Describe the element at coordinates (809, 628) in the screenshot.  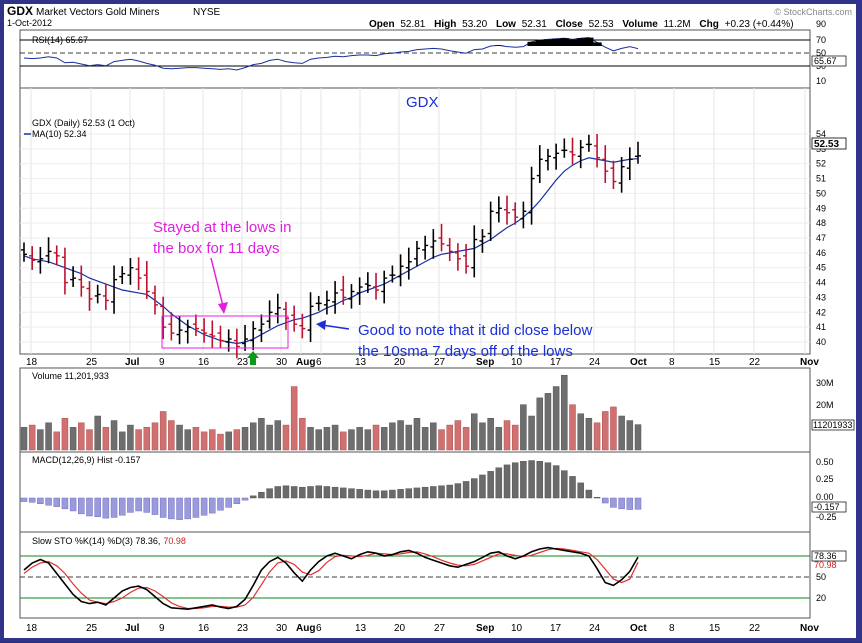
I see `x-tick-label-bottom: Nov` at that location.